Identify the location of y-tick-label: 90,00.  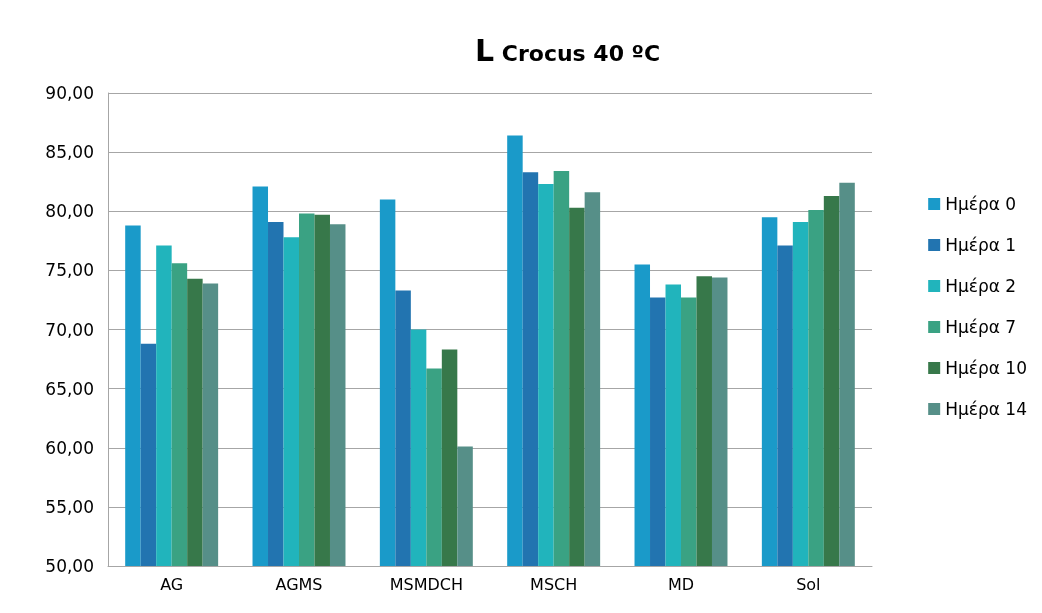
(69, 93).